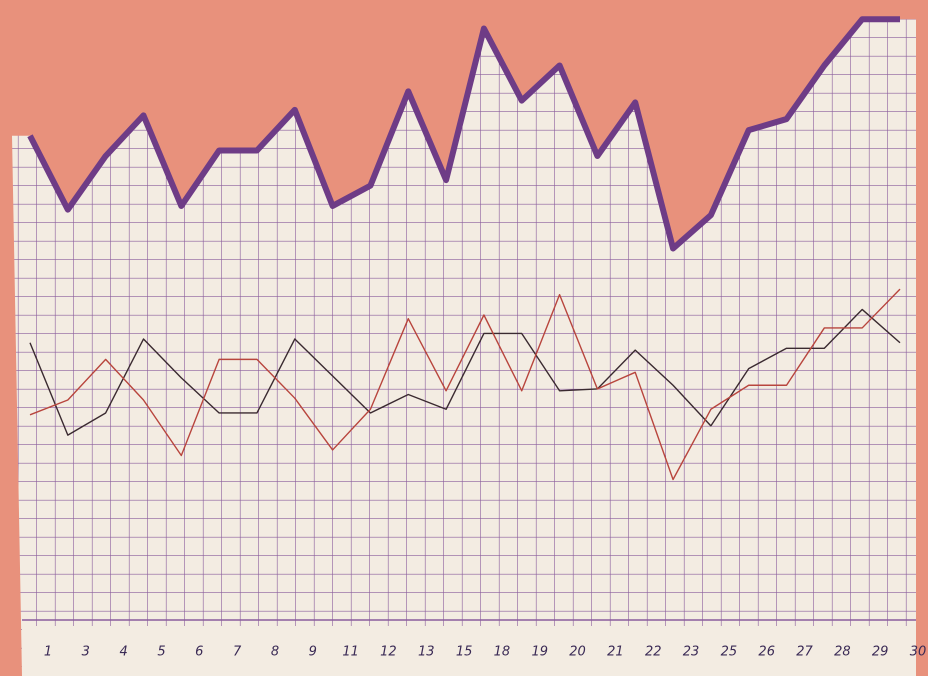 This screenshot has width=928, height=676. Describe the element at coordinates (275, 652) in the screenshot. I see `x-tick-label: 8` at that location.